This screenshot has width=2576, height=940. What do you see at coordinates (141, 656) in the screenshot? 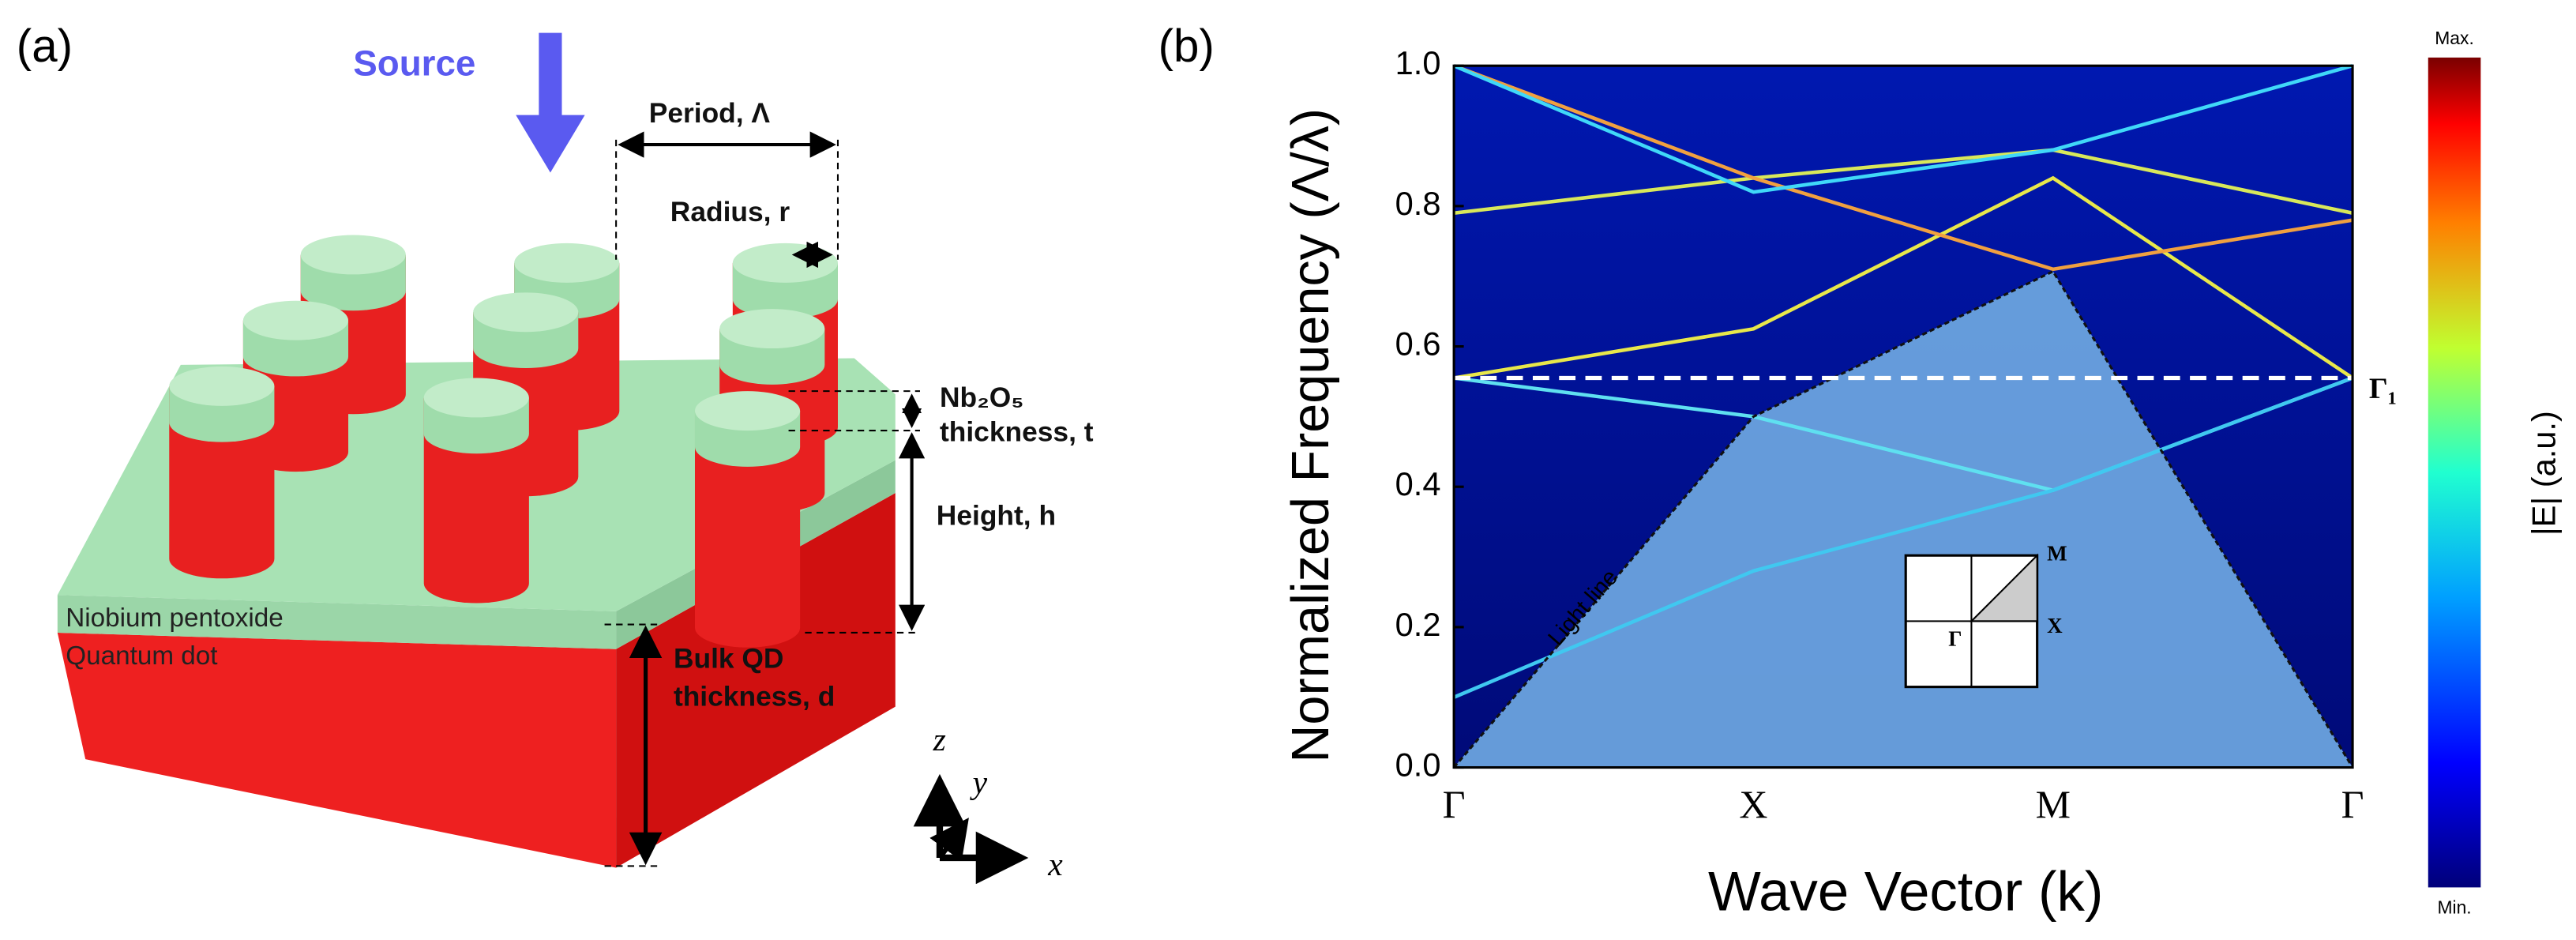
I see `base-name: Quantum dot` at bounding box center [141, 656].